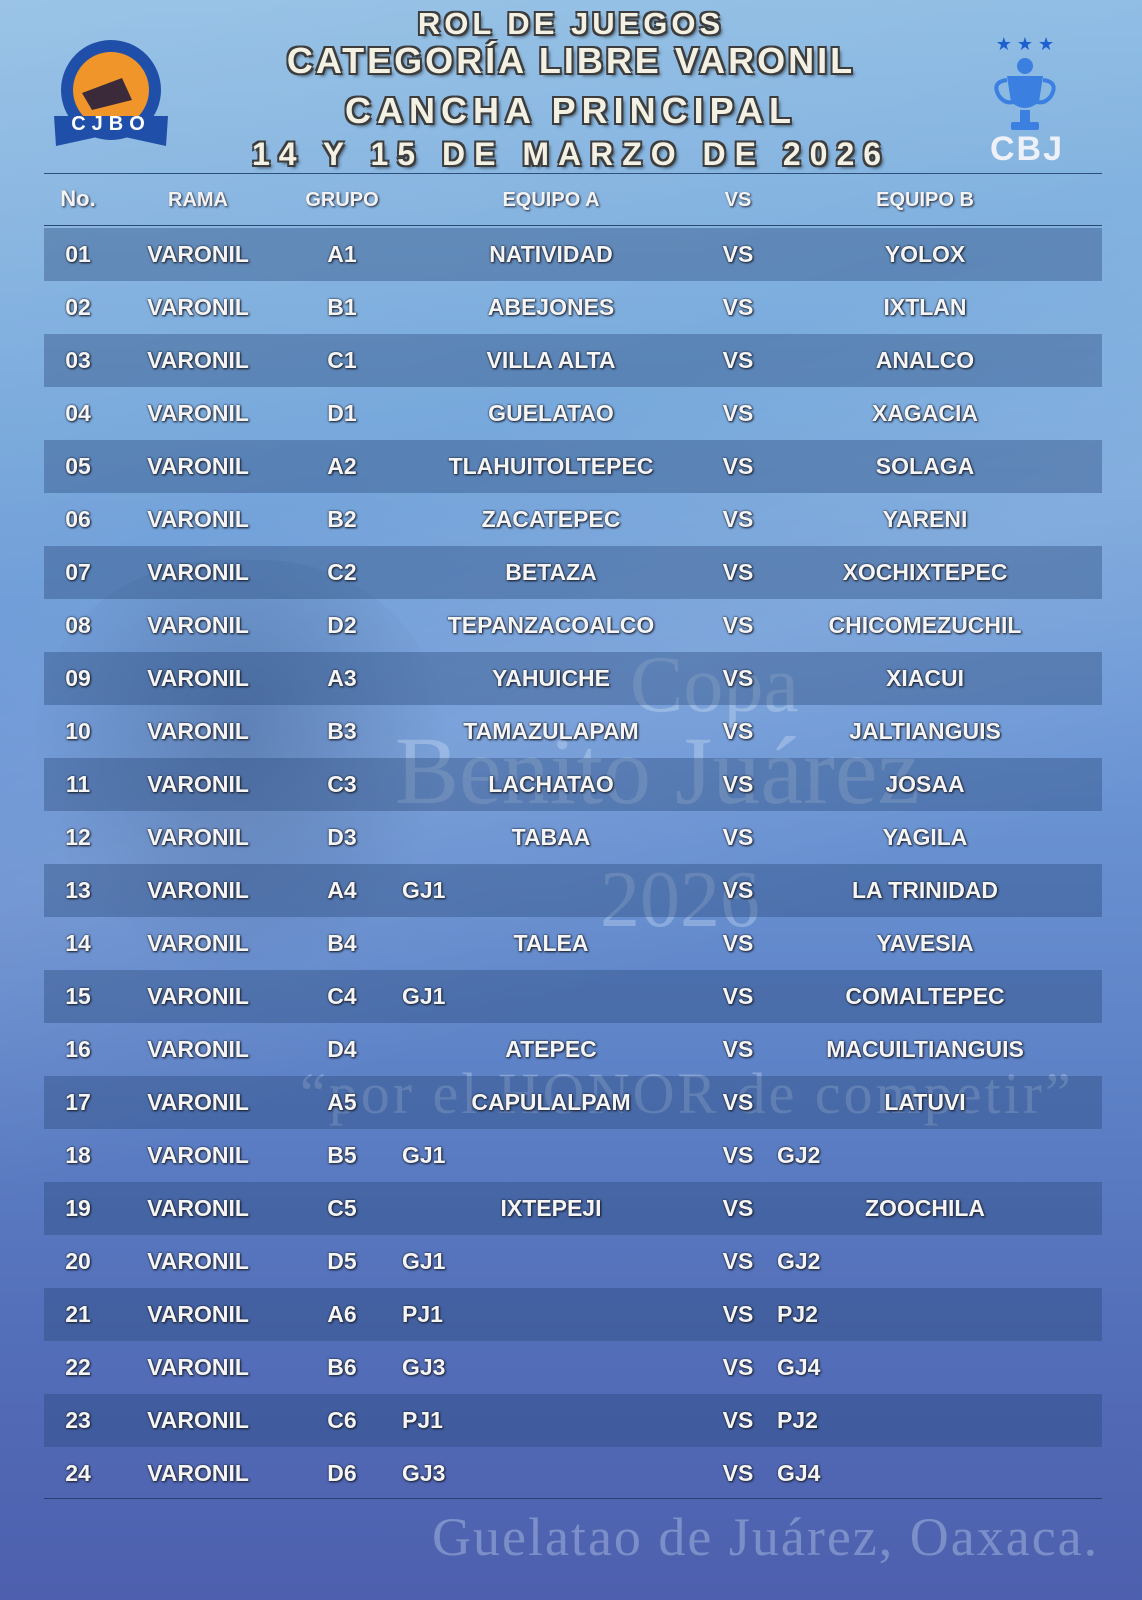 This screenshot has width=1142, height=1600. I want to click on table-row: 23 VARONIL C6 PJ1 VS PJ2, so click(573, 1420).